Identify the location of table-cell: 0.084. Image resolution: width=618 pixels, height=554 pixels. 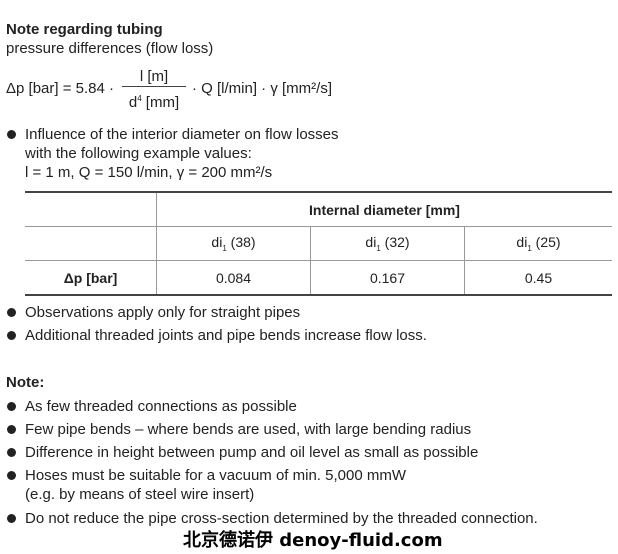
(233, 278).